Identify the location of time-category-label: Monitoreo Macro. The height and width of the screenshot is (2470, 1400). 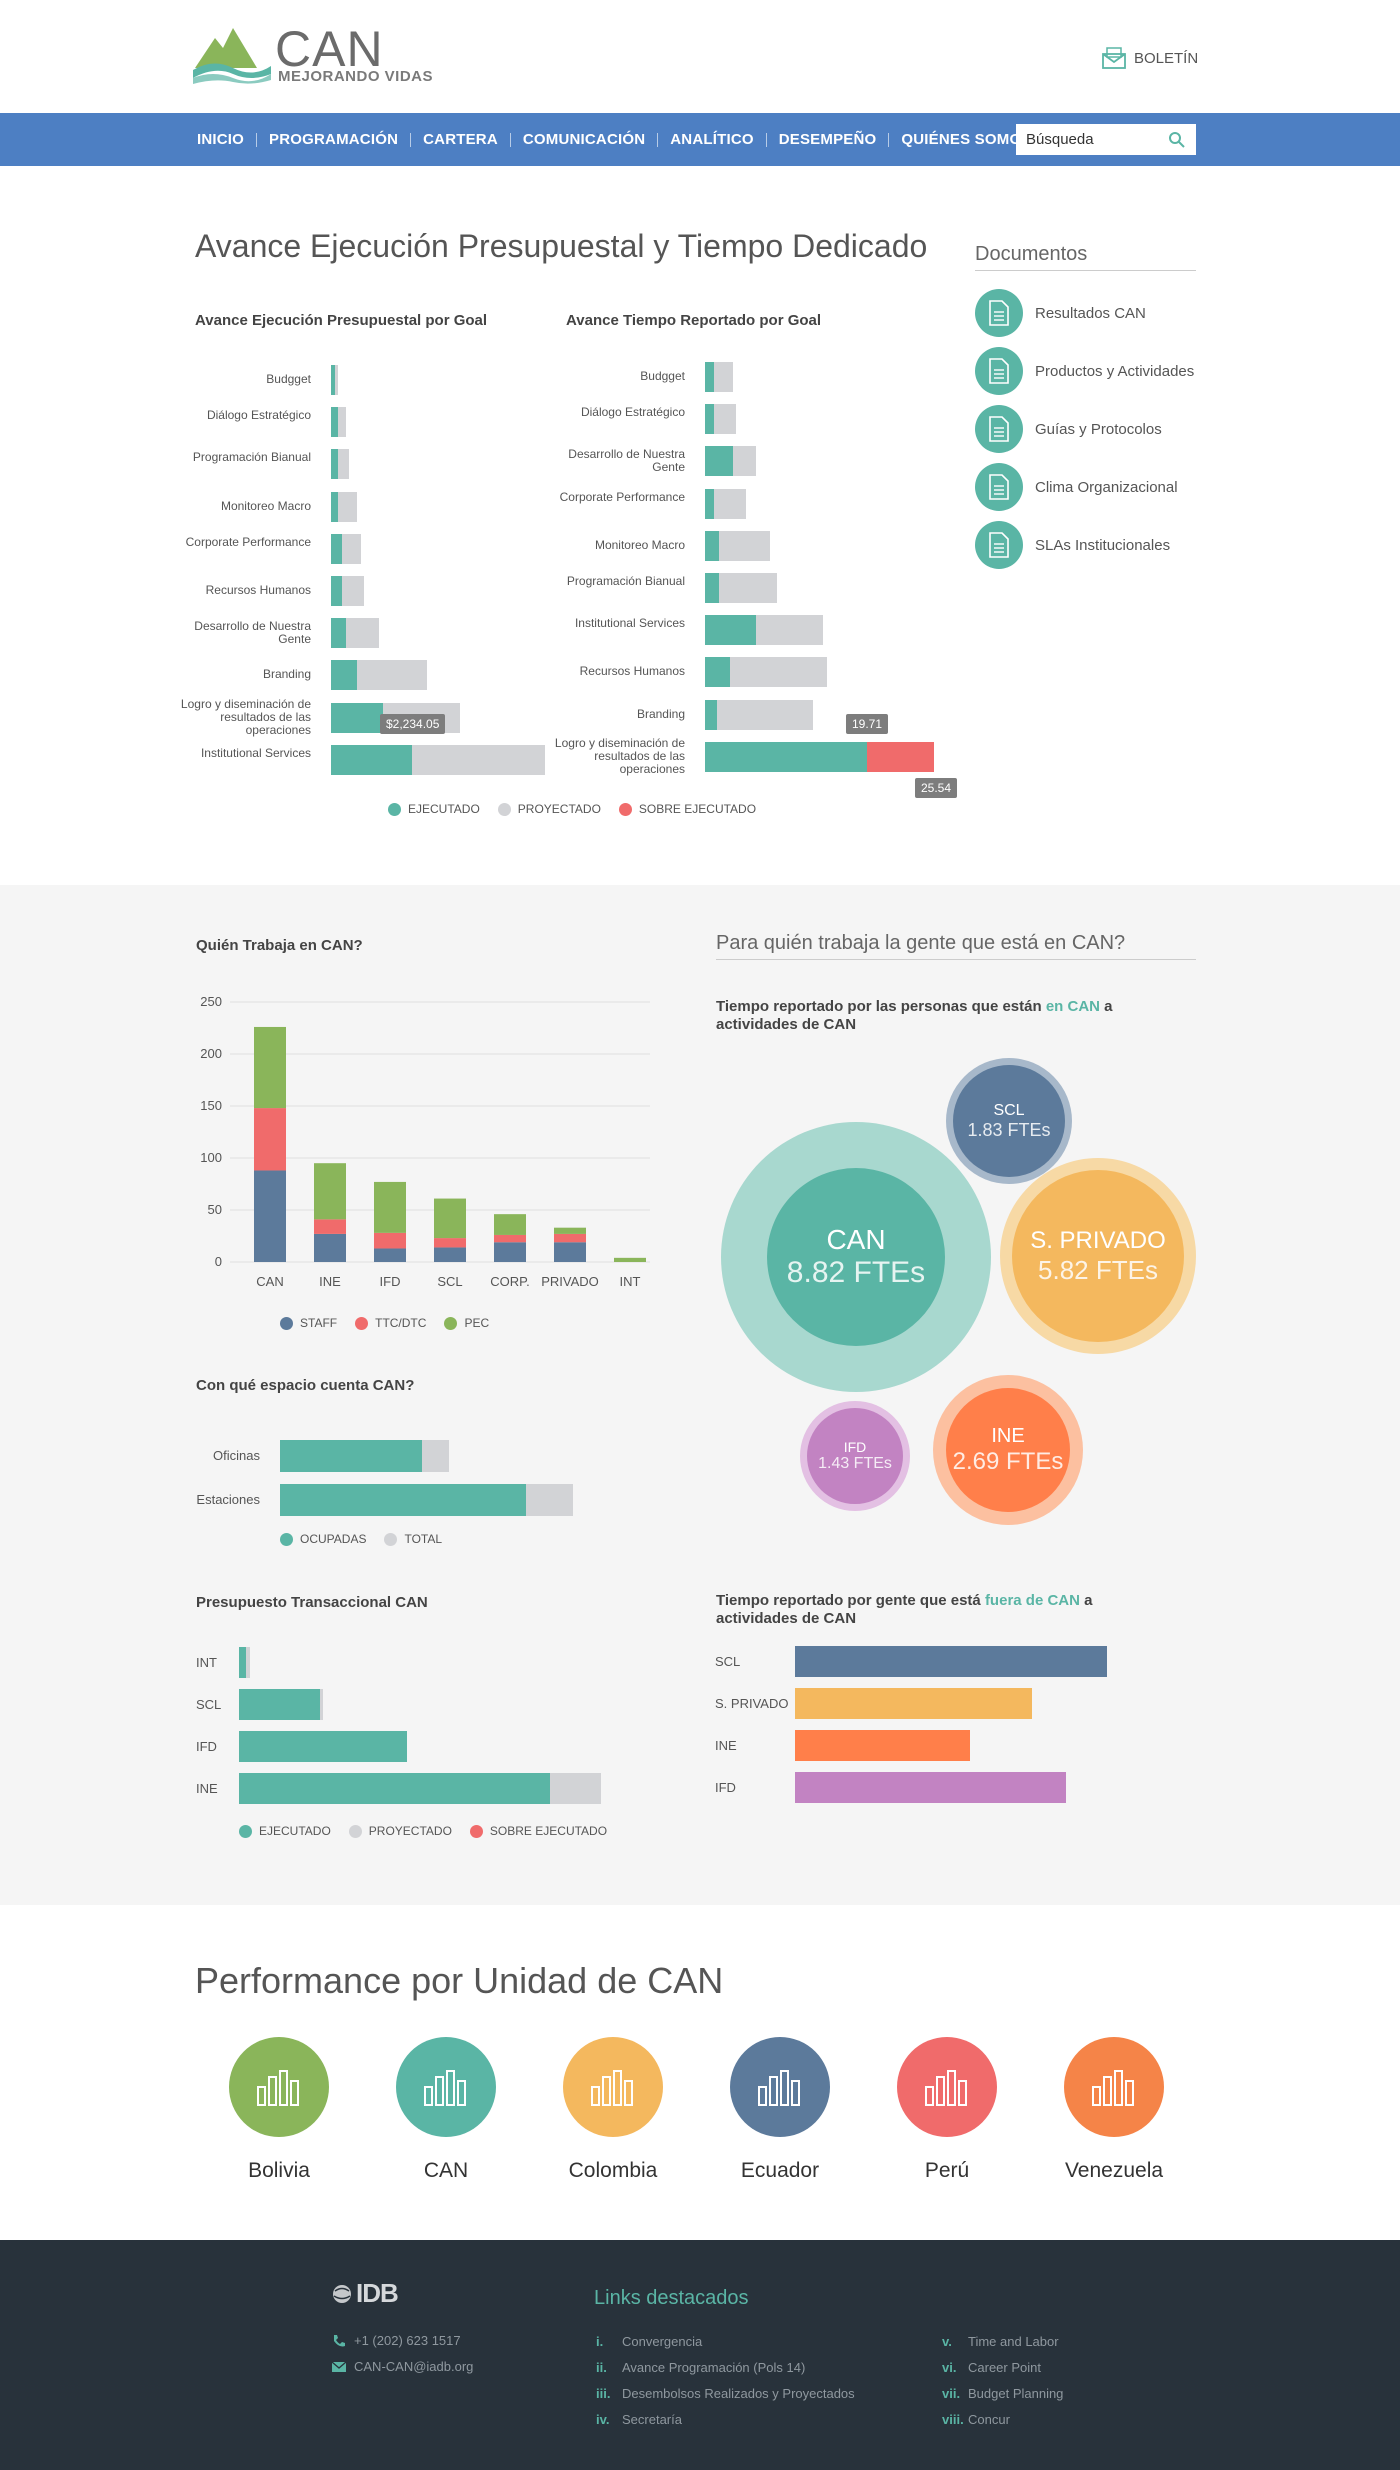
(639, 544).